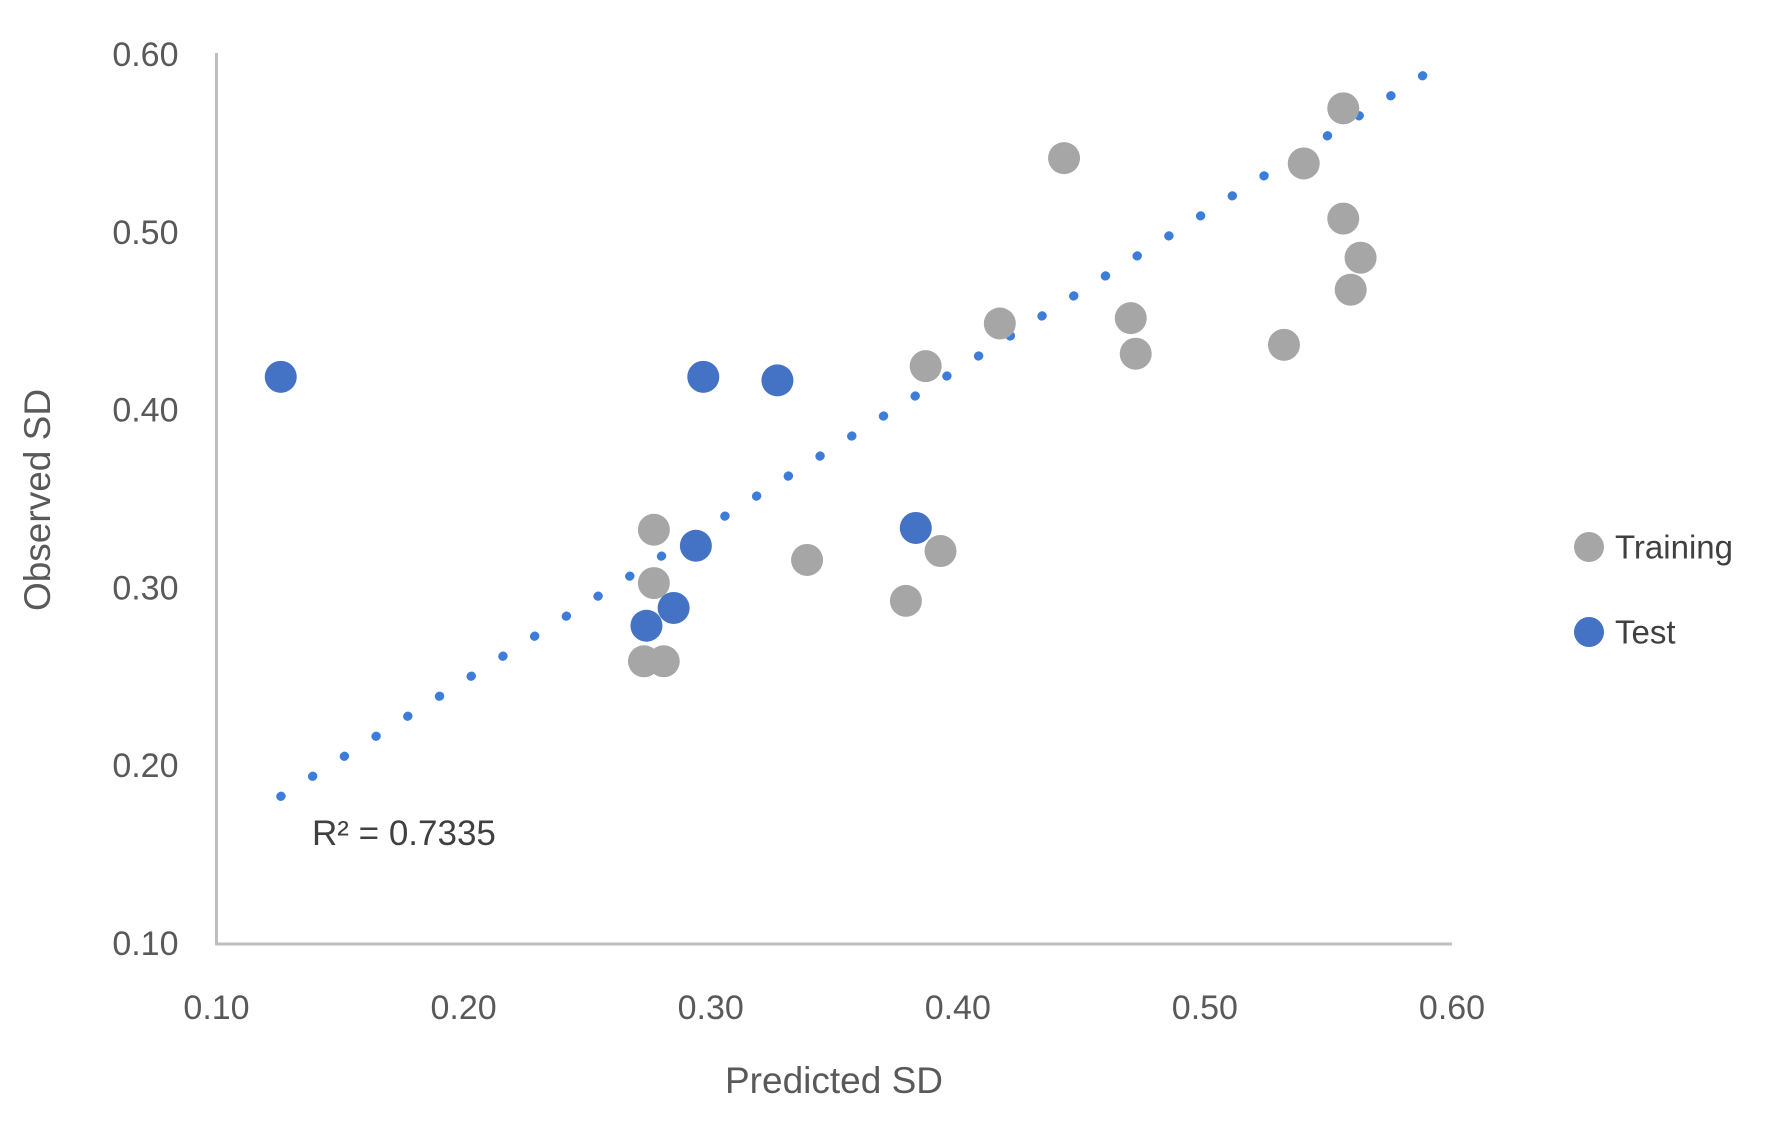 This screenshot has height=1135, width=1784. I want to click on test-series-points, so click(598, 501).